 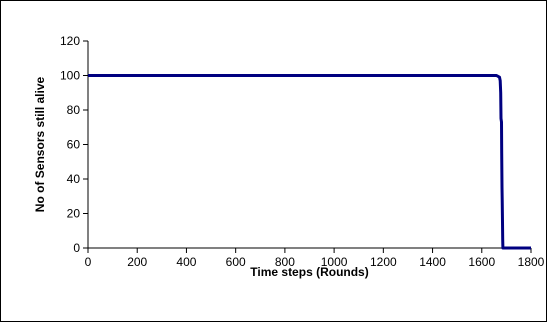 I want to click on y-tick-label: 100, so click(x=70, y=76).